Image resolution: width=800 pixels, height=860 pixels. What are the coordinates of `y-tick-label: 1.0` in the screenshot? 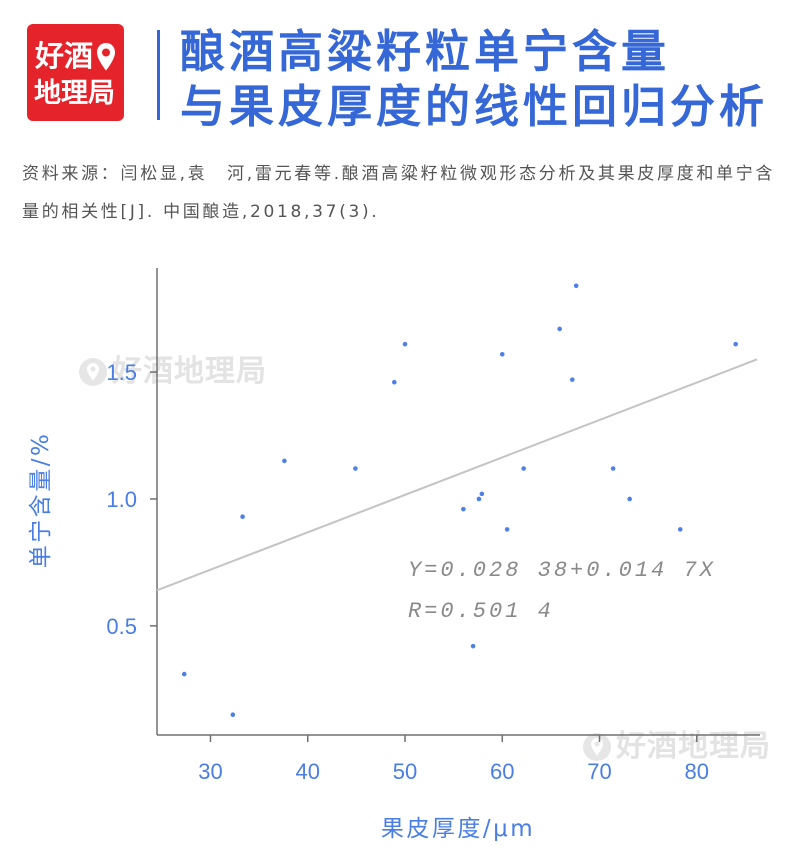 It's located at (121, 499).